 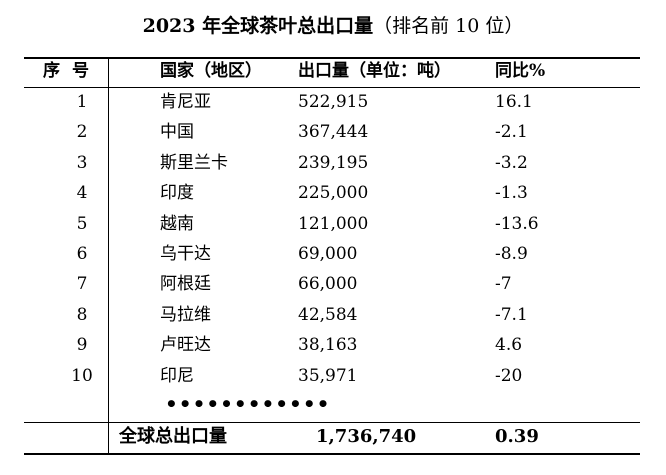 I want to click on row-rank: 4, so click(x=82, y=193).